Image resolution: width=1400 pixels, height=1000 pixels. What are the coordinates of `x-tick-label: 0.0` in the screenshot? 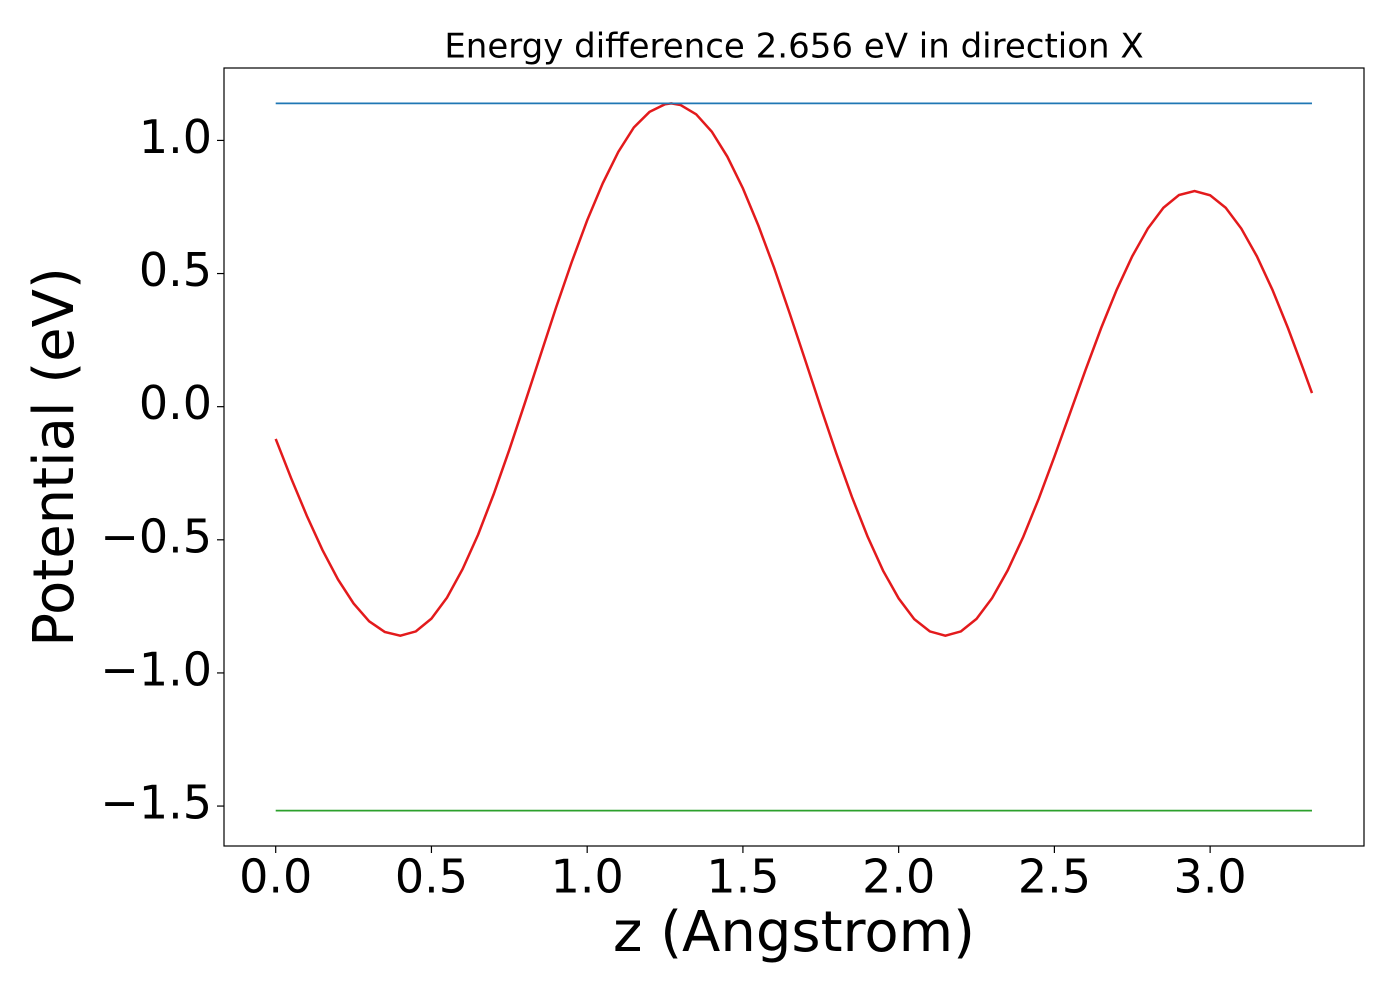 It's located at (275, 877).